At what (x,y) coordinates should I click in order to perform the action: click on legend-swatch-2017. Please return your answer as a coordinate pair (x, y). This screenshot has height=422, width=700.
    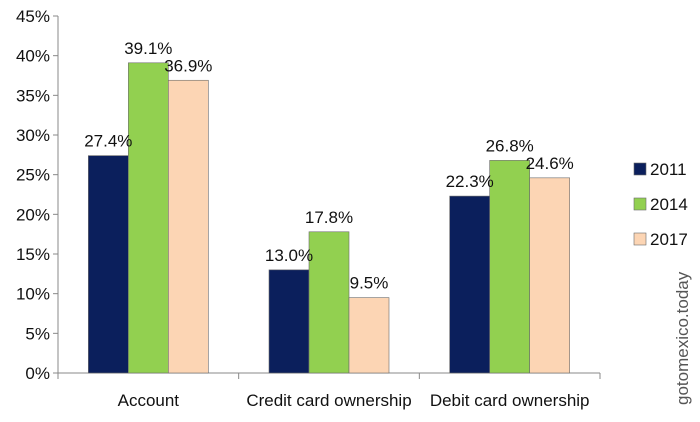
    Looking at the image, I should click on (640, 239).